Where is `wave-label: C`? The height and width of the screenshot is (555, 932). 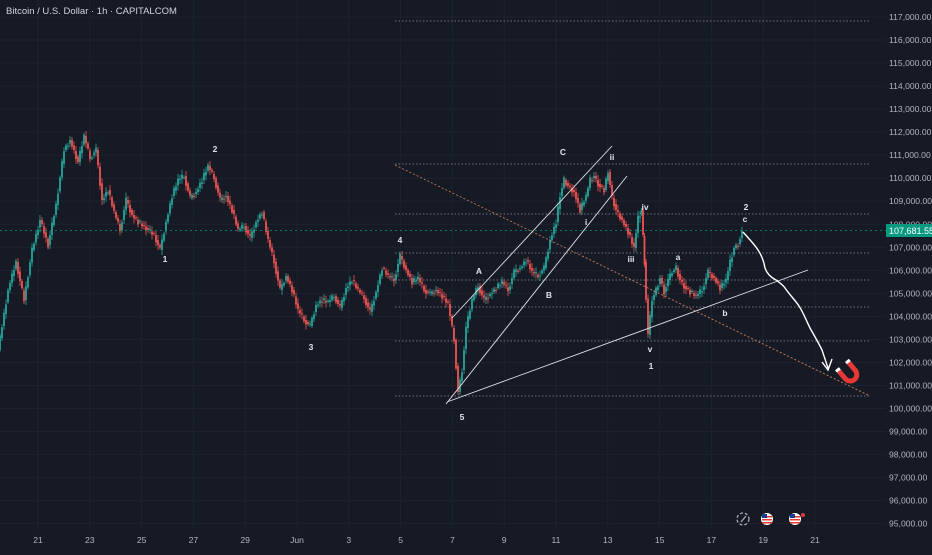 wave-label: C is located at coordinates (563, 152).